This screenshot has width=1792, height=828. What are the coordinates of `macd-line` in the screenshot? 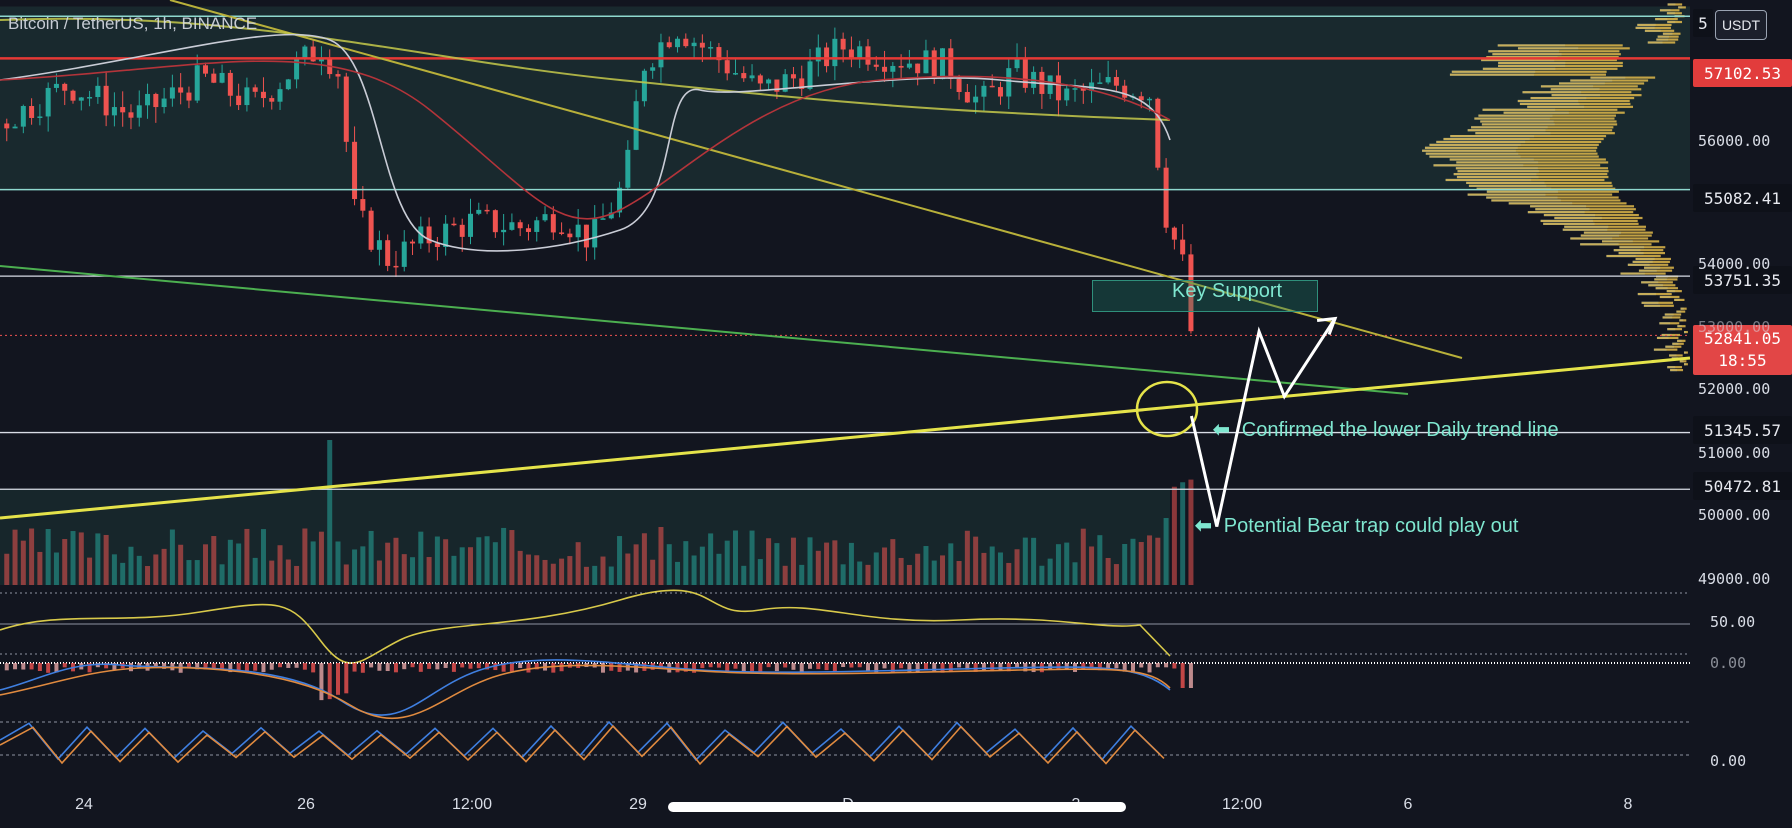 It's located at (585, 687).